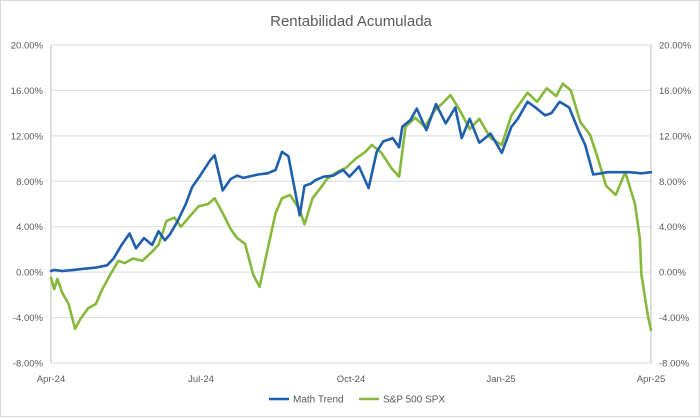  I want to click on y-tick-label-right: 12.00%, so click(675, 136).